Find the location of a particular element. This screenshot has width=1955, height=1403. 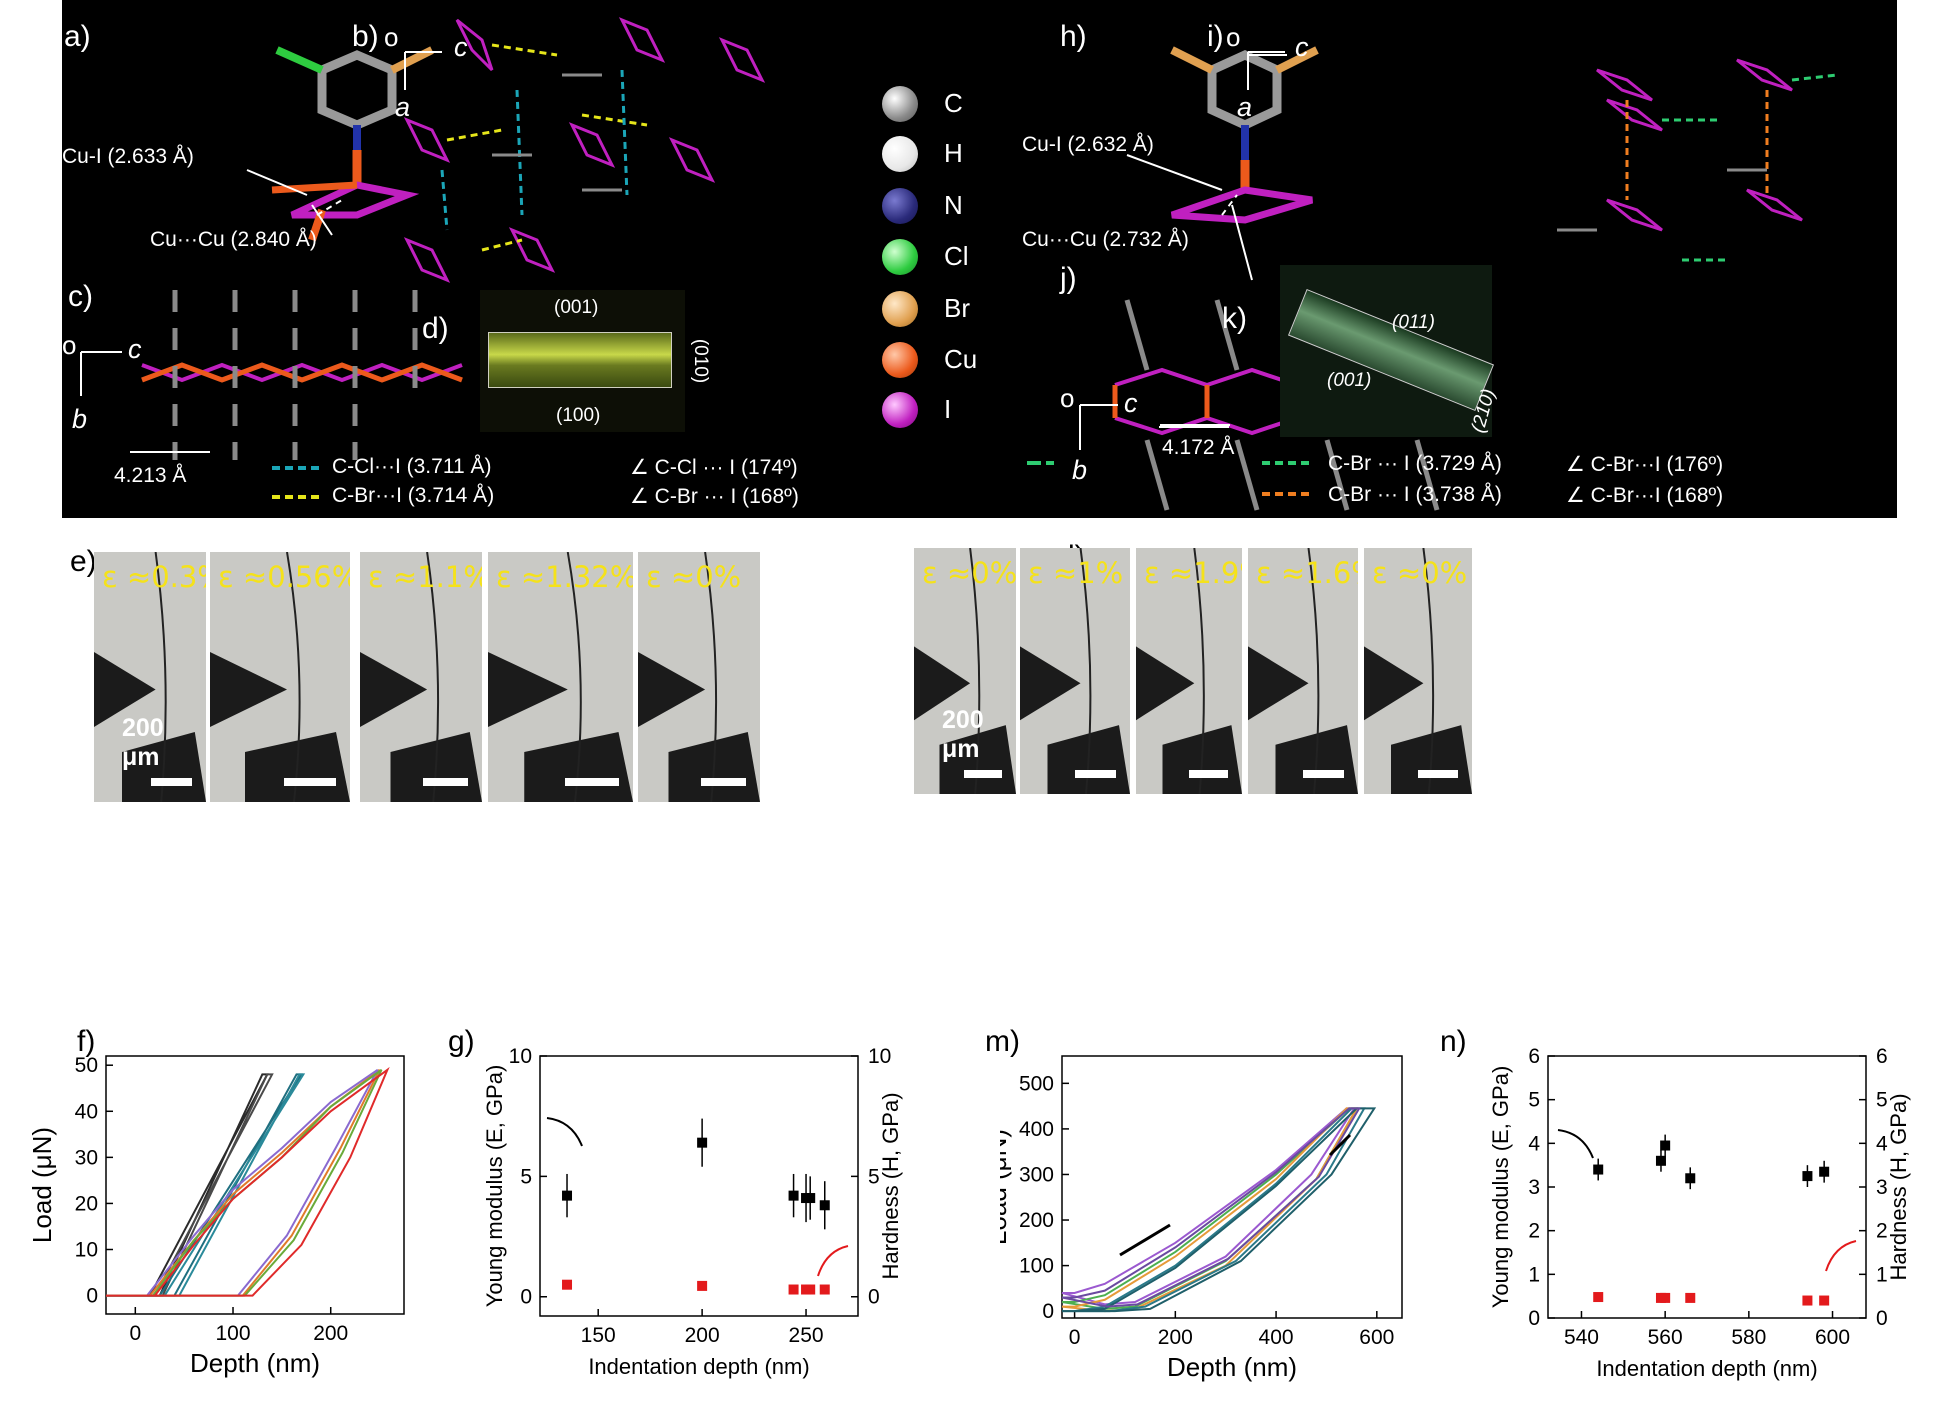

strain-label: ε ≈1.32% is located at coordinates (564, 577).